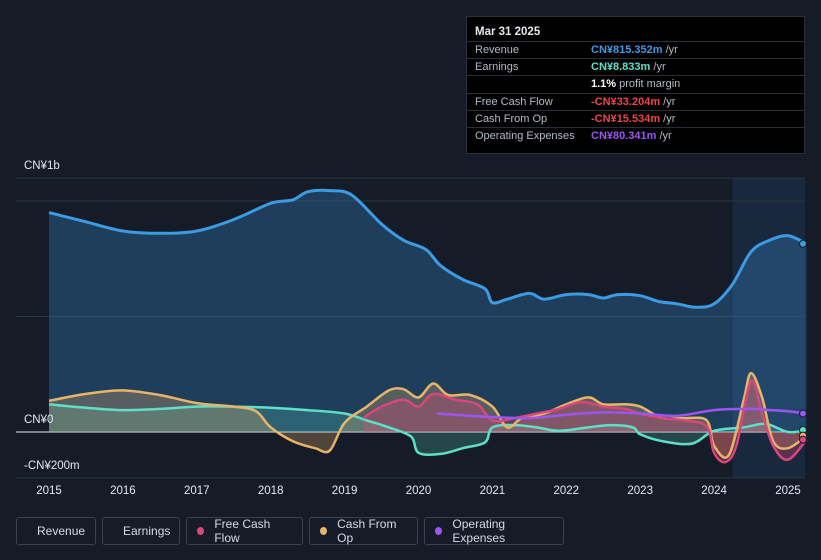  I want to click on tooltip-row-label: Revenue, so click(497, 50).